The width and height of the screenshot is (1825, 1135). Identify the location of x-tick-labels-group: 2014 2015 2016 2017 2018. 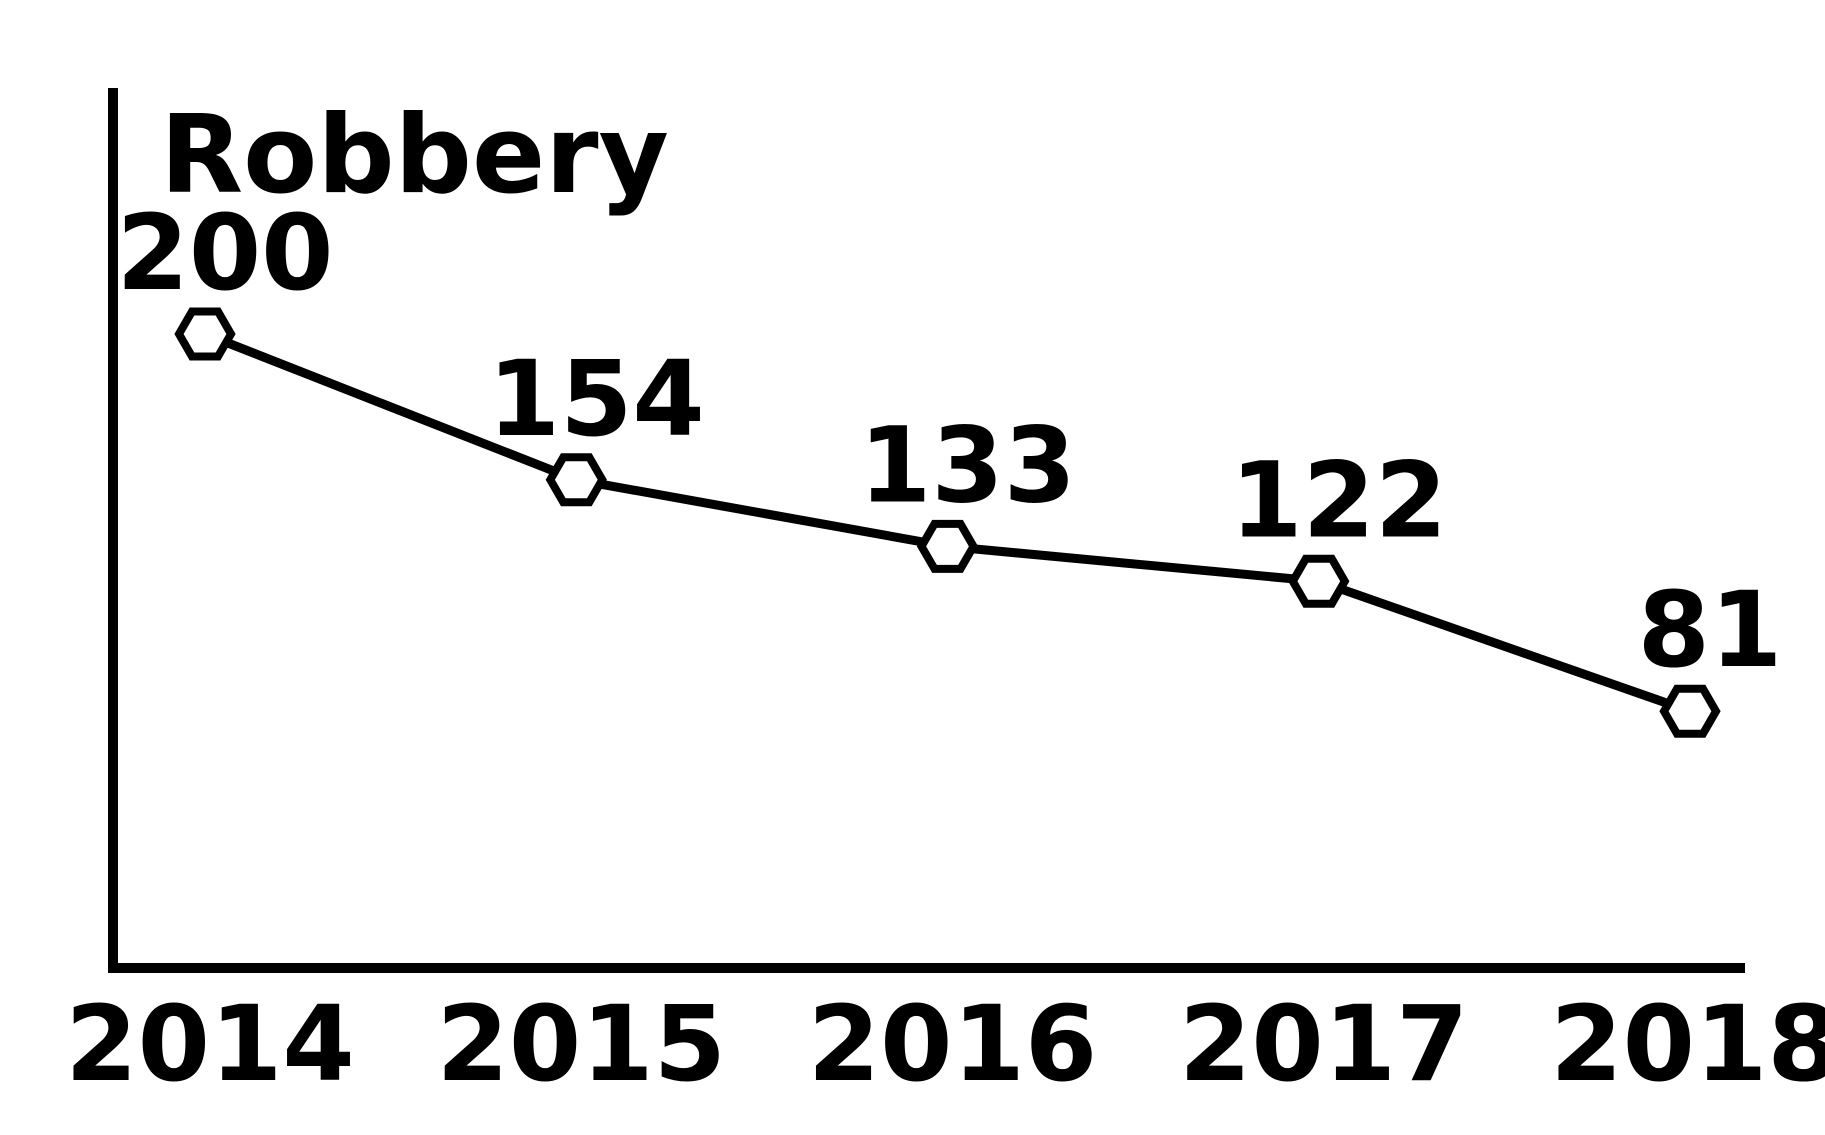
(945, 1044).